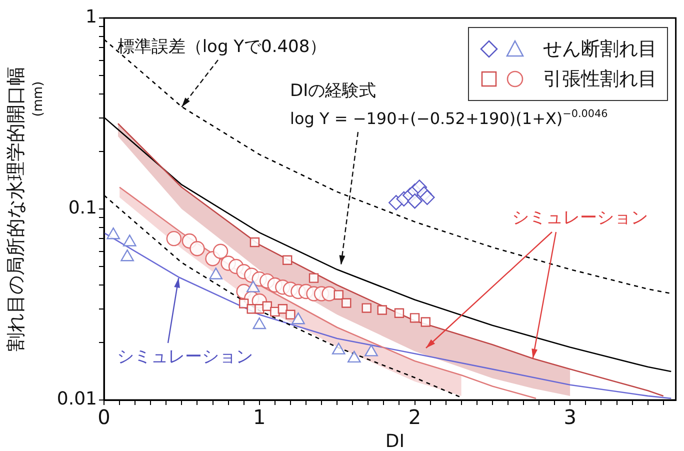  Describe the element at coordinates (259, 417) in the screenshot. I see `x-tick-label: 1` at that location.